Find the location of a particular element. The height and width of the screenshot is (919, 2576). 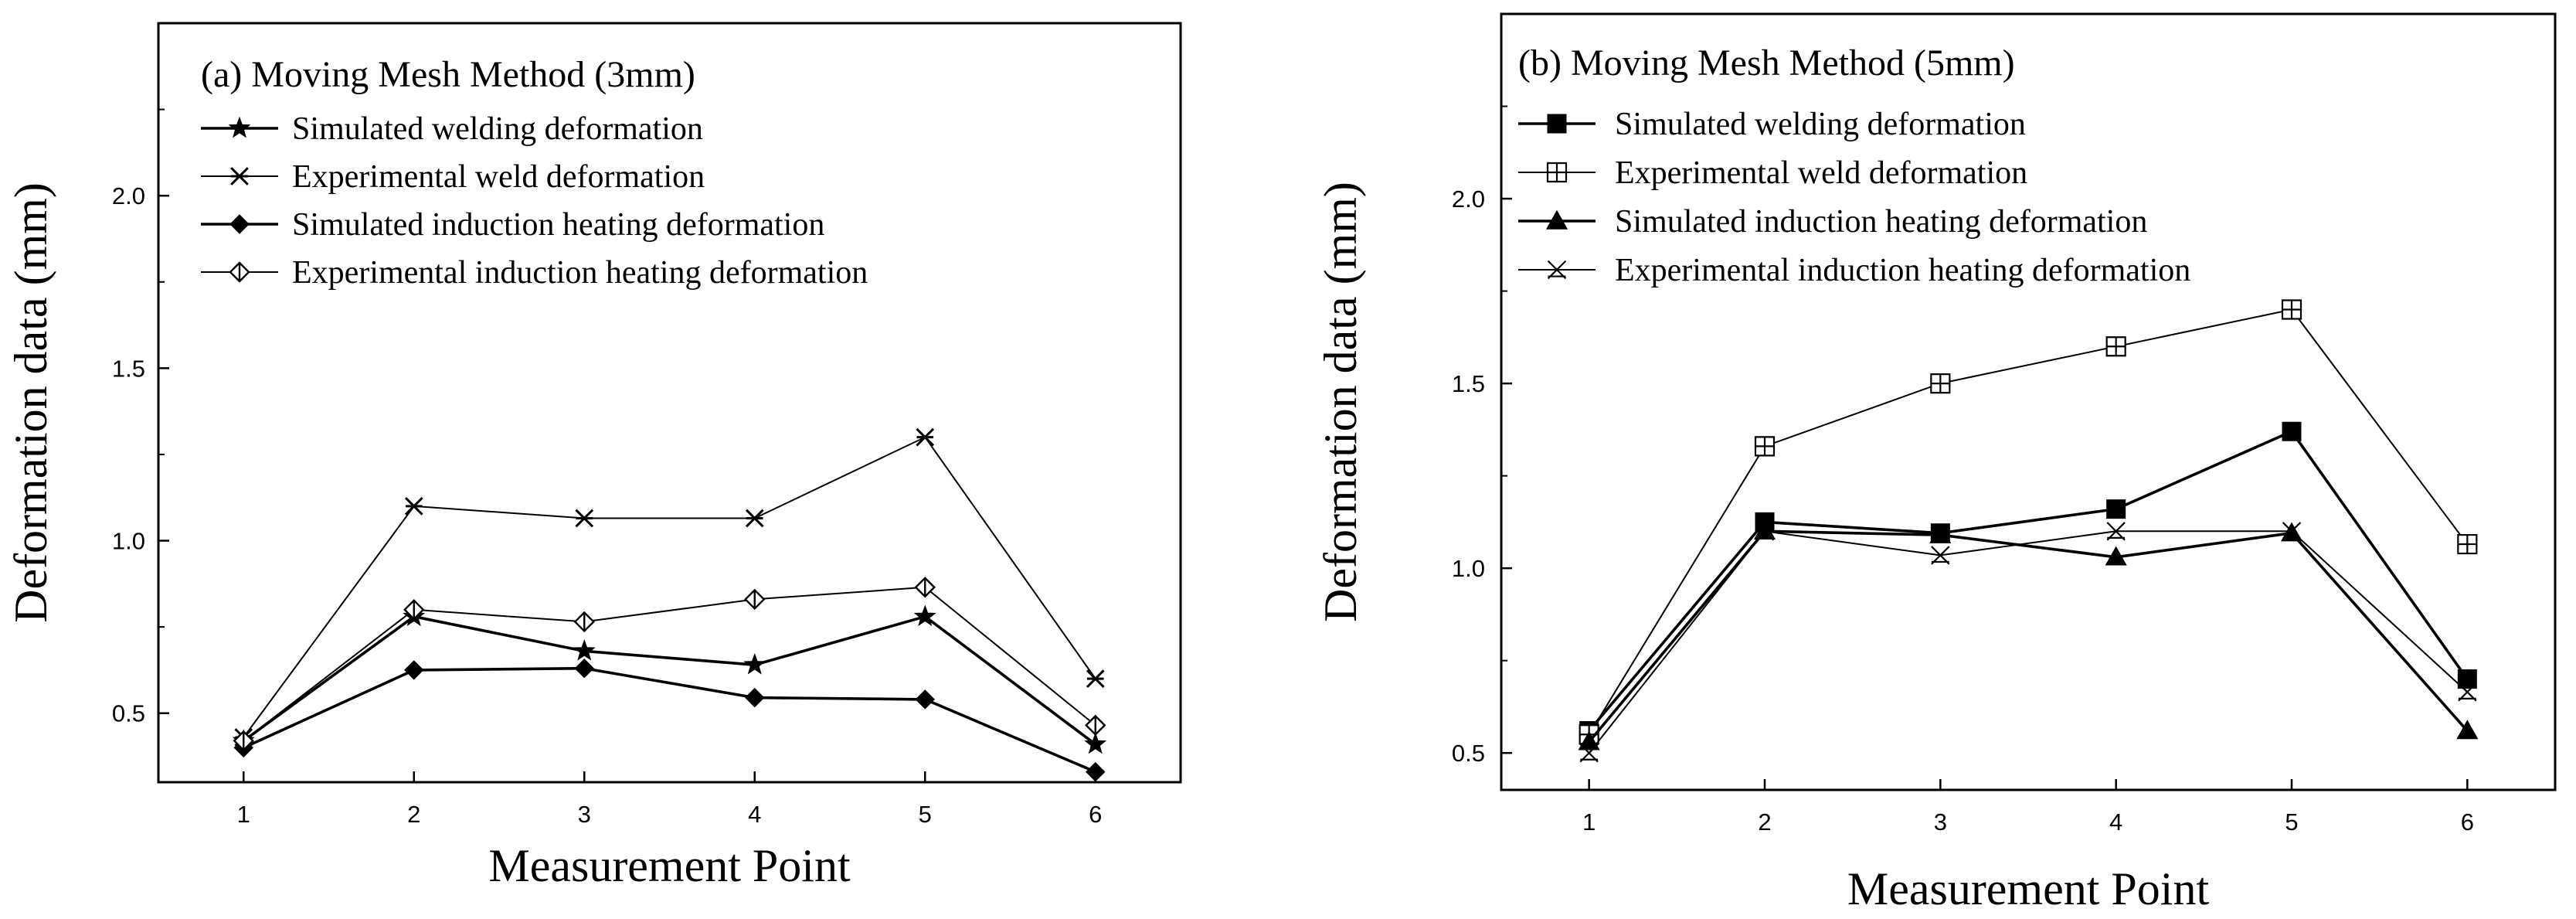

chart-title: (a) Moving Mesh Method (3mm) is located at coordinates (448, 75).